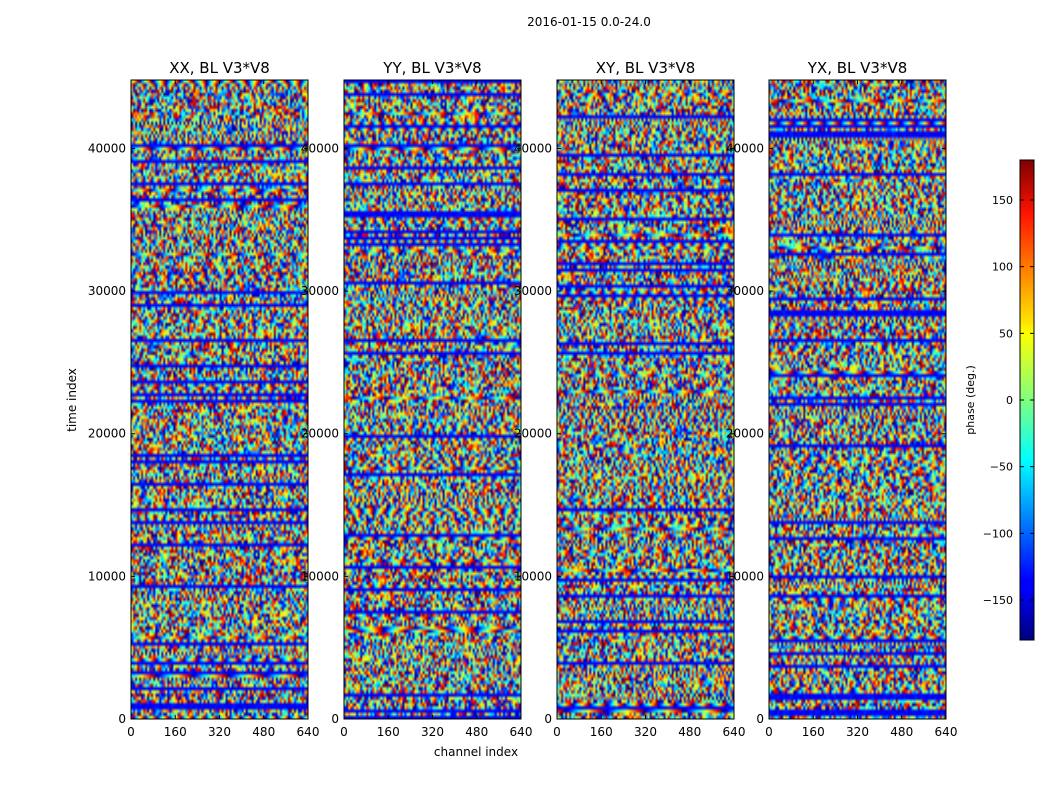 This screenshot has width=1050, height=800. What do you see at coordinates (998, 533) in the screenshot?
I see `colorbar-tick-label: −100` at bounding box center [998, 533].